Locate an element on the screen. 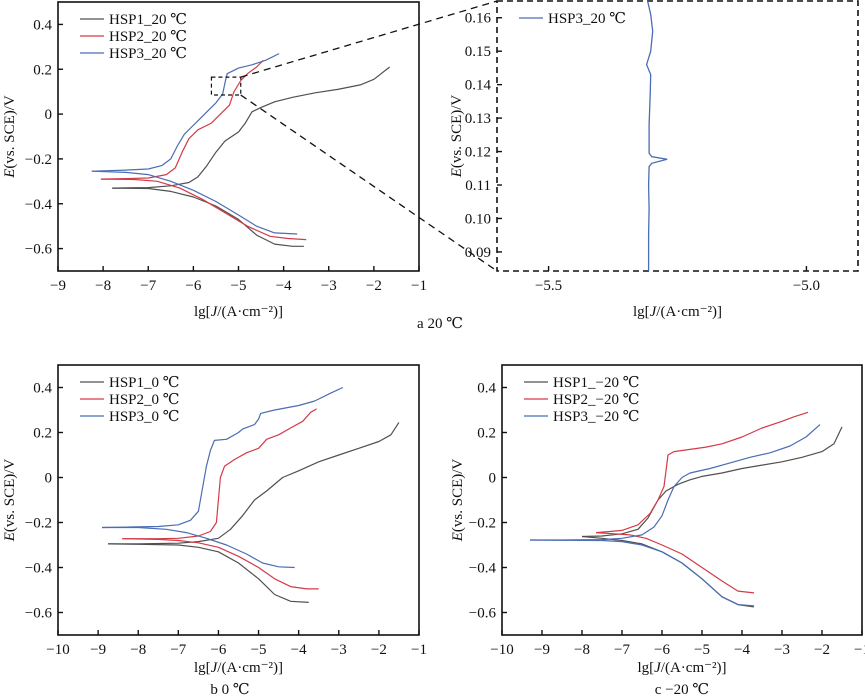 The width and height of the screenshot is (865, 699). x-tick-label: −7 is located at coordinates (148, 286).